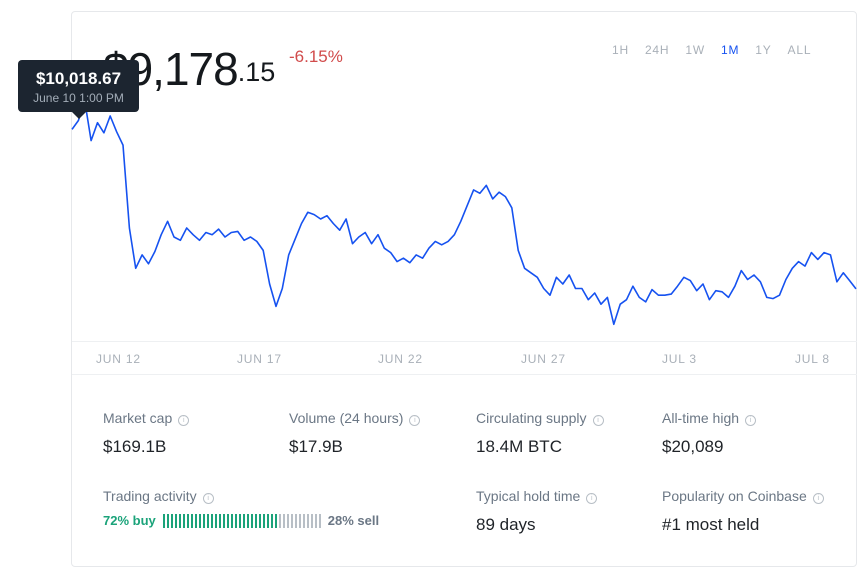 The image size is (861, 572). Describe the element at coordinates (679, 359) in the screenshot. I see `x-tick-label: JUL 3` at that location.